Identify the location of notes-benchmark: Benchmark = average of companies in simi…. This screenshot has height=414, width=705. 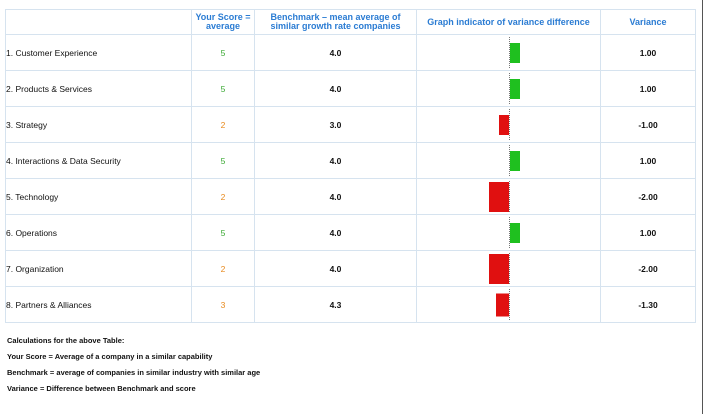
(134, 372).